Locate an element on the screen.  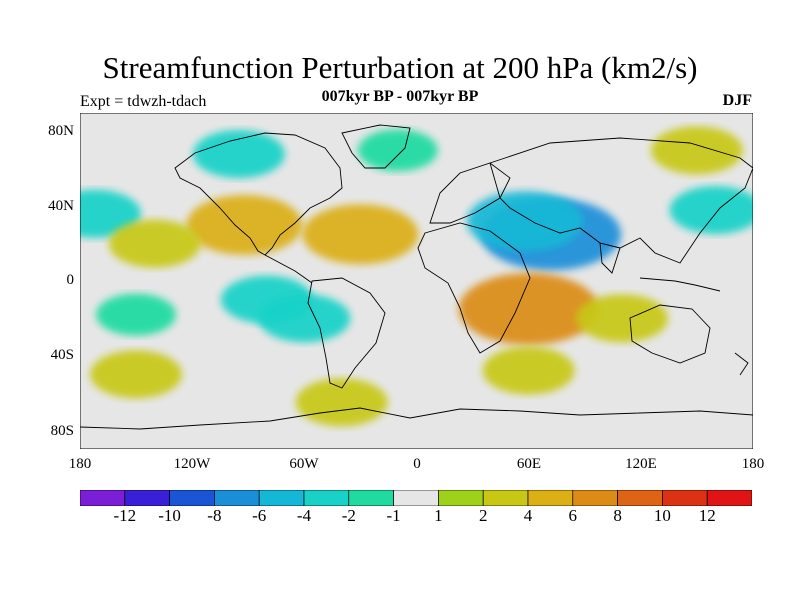
lat-tick-label: 40N is located at coordinates (61, 206).